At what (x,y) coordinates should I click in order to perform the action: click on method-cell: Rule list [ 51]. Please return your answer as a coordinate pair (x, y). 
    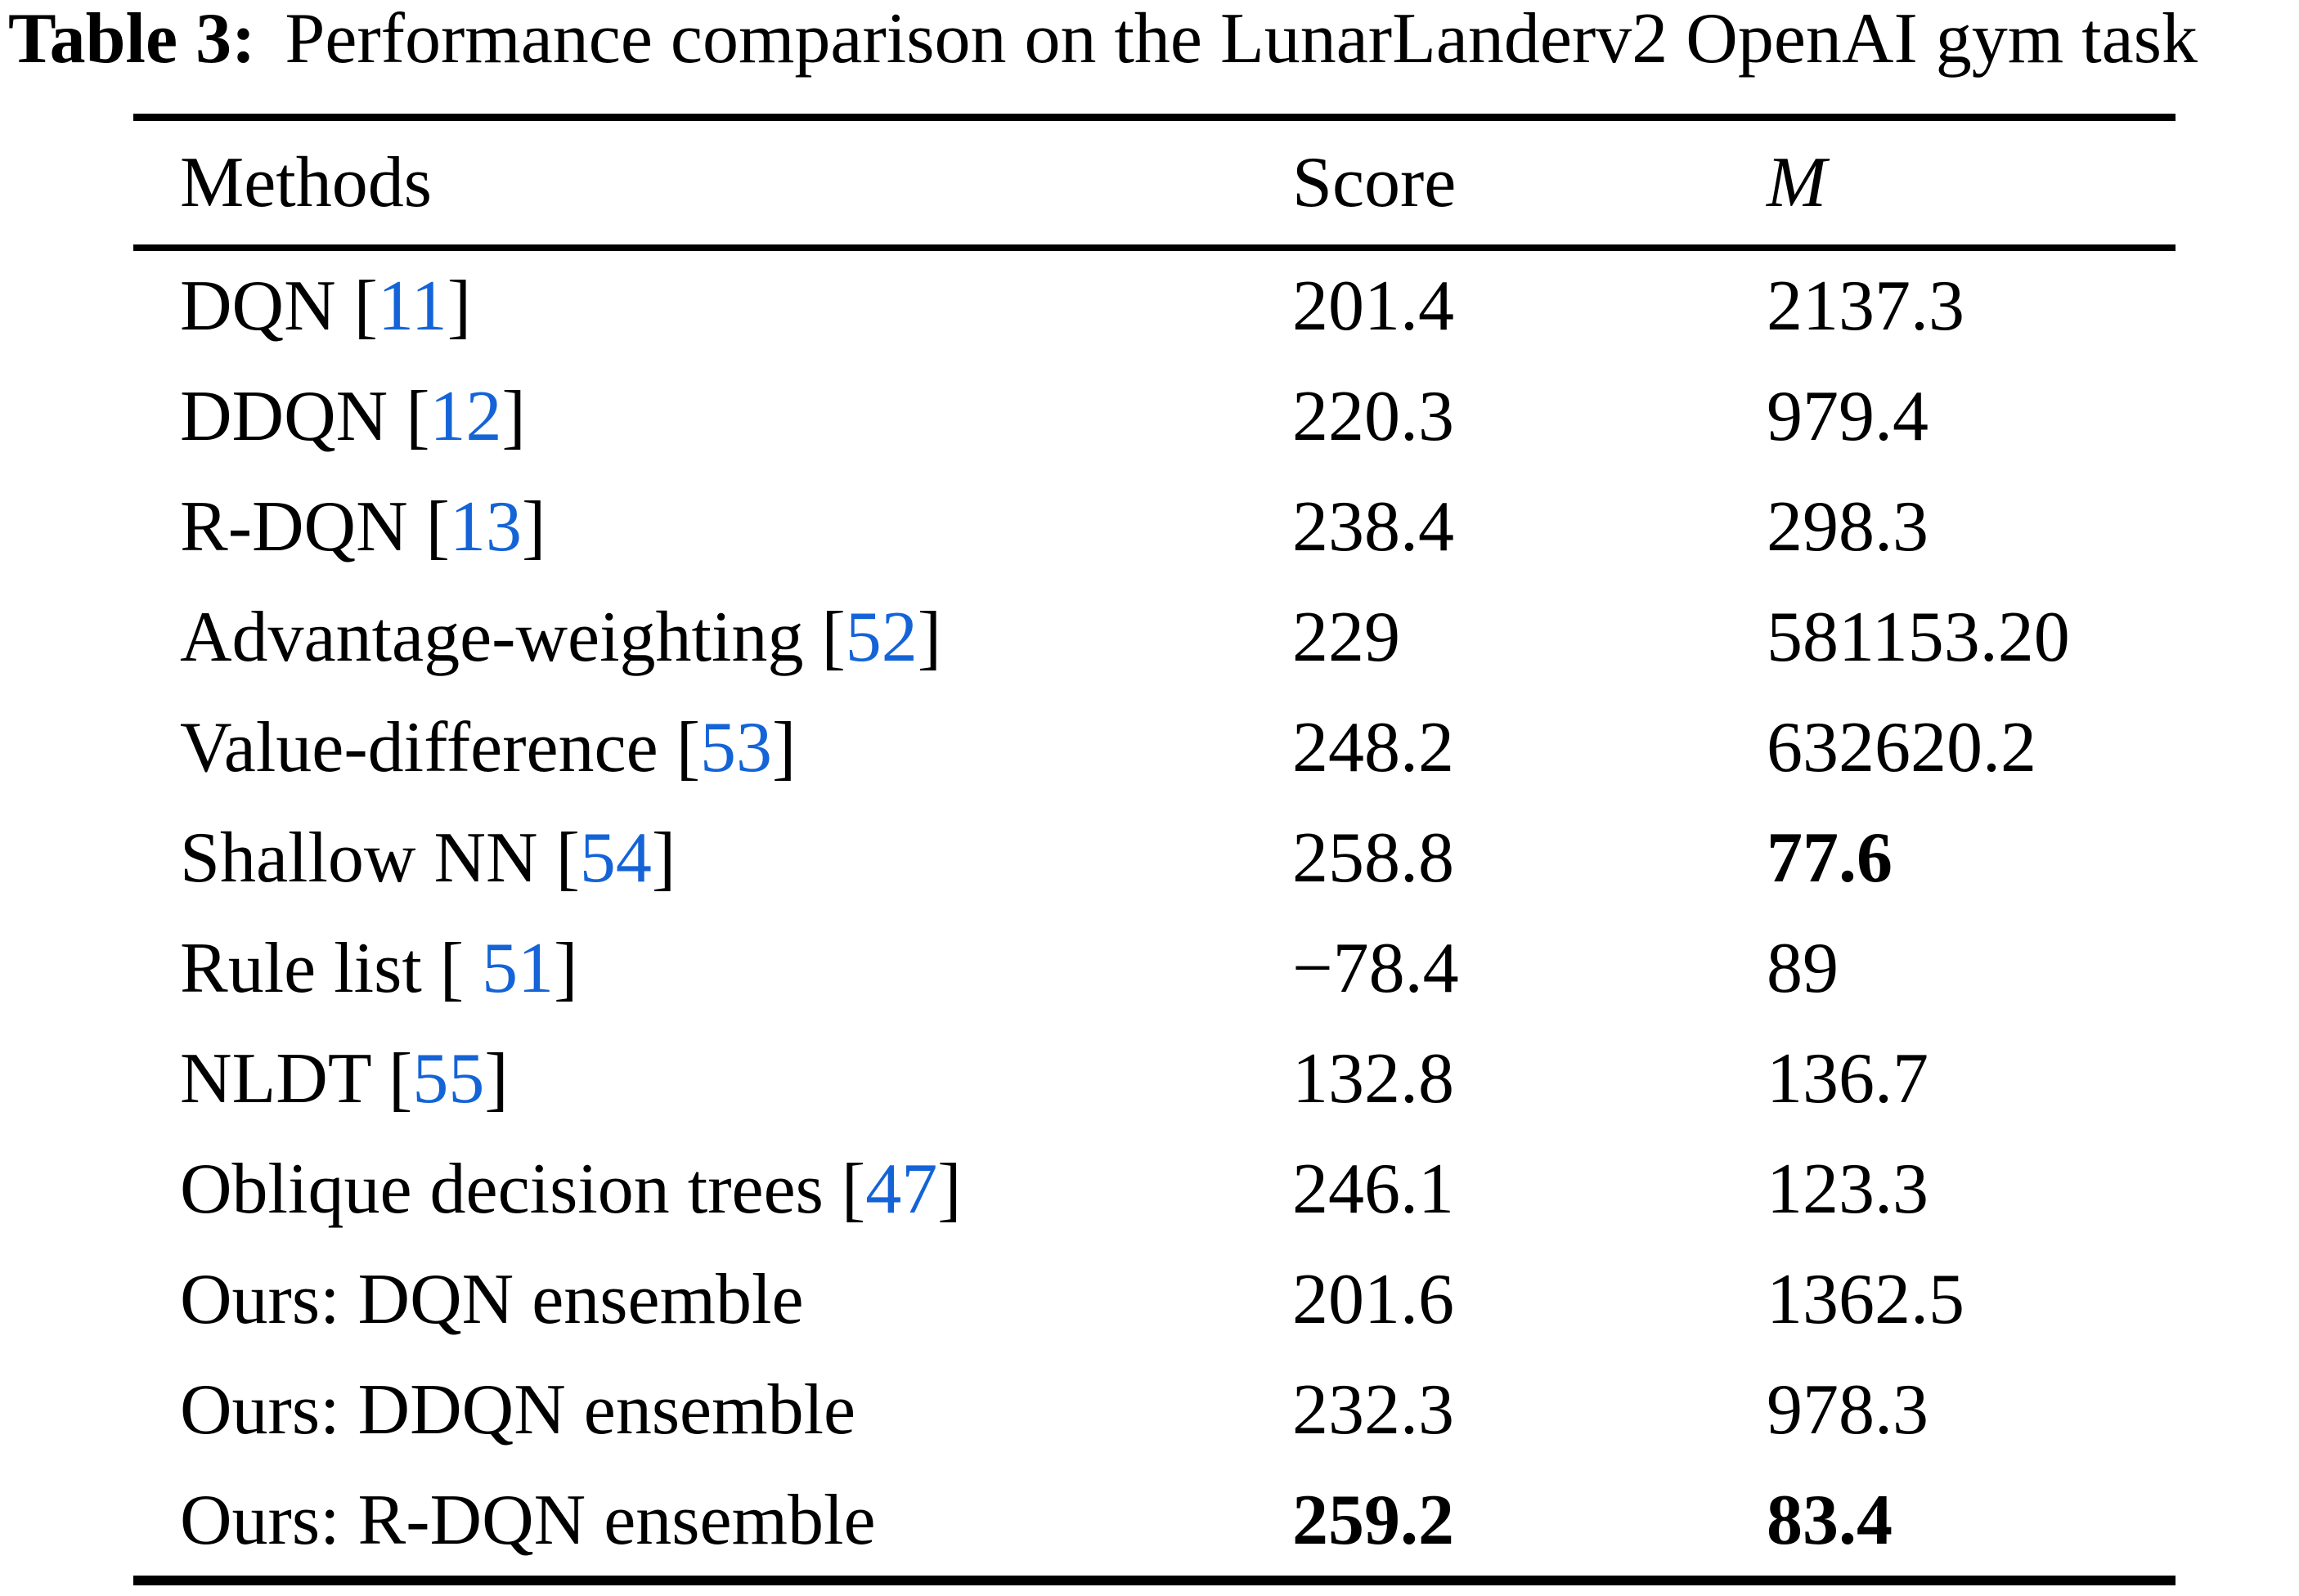
    Looking at the image, I should click on (379, 968).